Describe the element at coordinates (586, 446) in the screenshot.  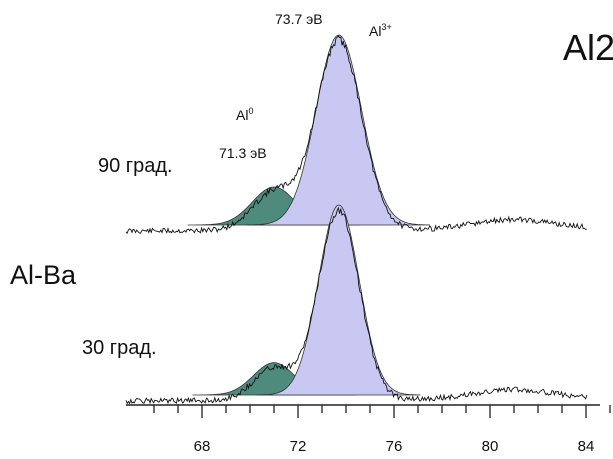
I see `tick-label-84: 84` at that location.